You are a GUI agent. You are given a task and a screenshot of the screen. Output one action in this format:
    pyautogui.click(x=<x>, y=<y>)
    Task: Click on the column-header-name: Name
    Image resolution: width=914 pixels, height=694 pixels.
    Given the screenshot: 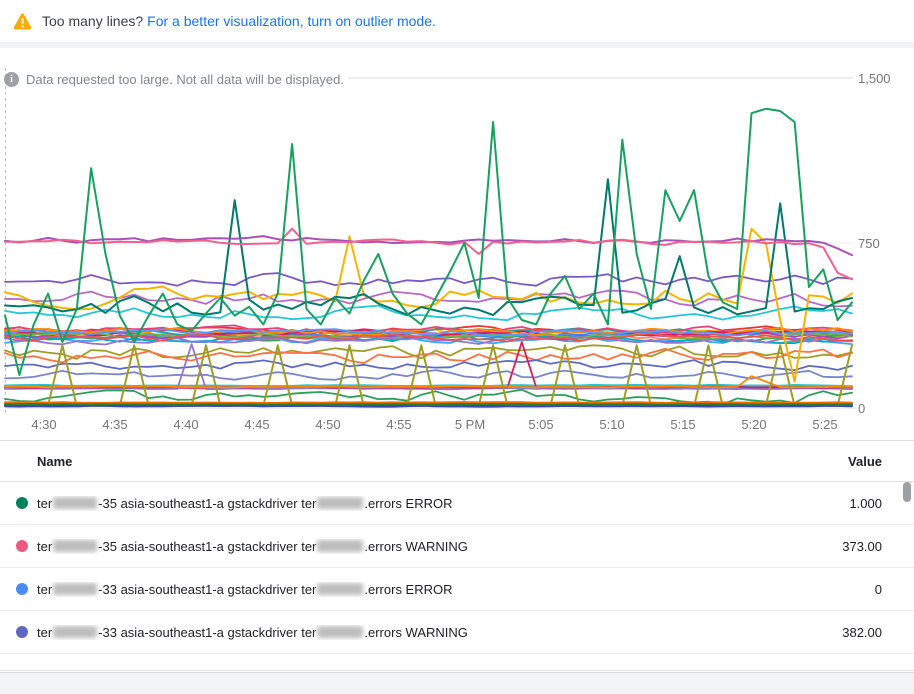 What is the action you would take?
    pyautogui.click(x=55, y=461)
    